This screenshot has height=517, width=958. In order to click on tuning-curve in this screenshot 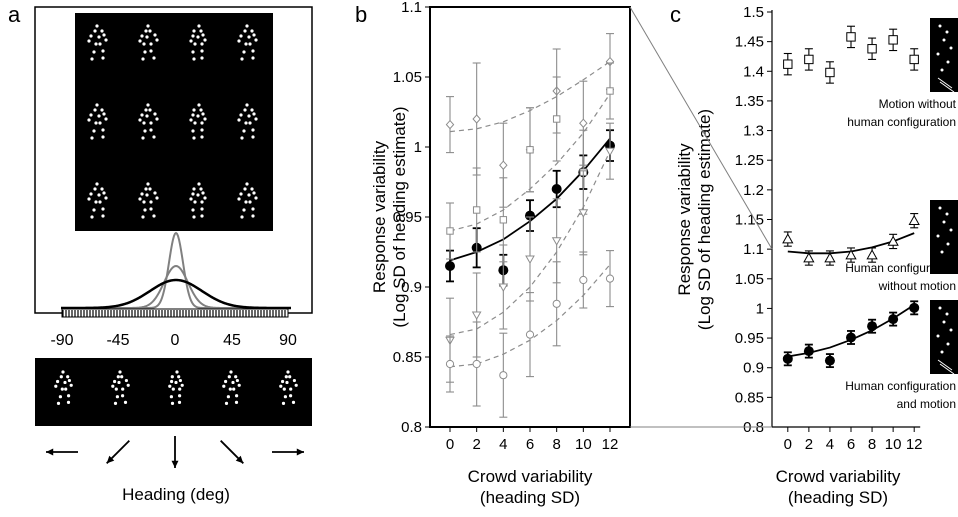, I will do `click(176, 270)`.